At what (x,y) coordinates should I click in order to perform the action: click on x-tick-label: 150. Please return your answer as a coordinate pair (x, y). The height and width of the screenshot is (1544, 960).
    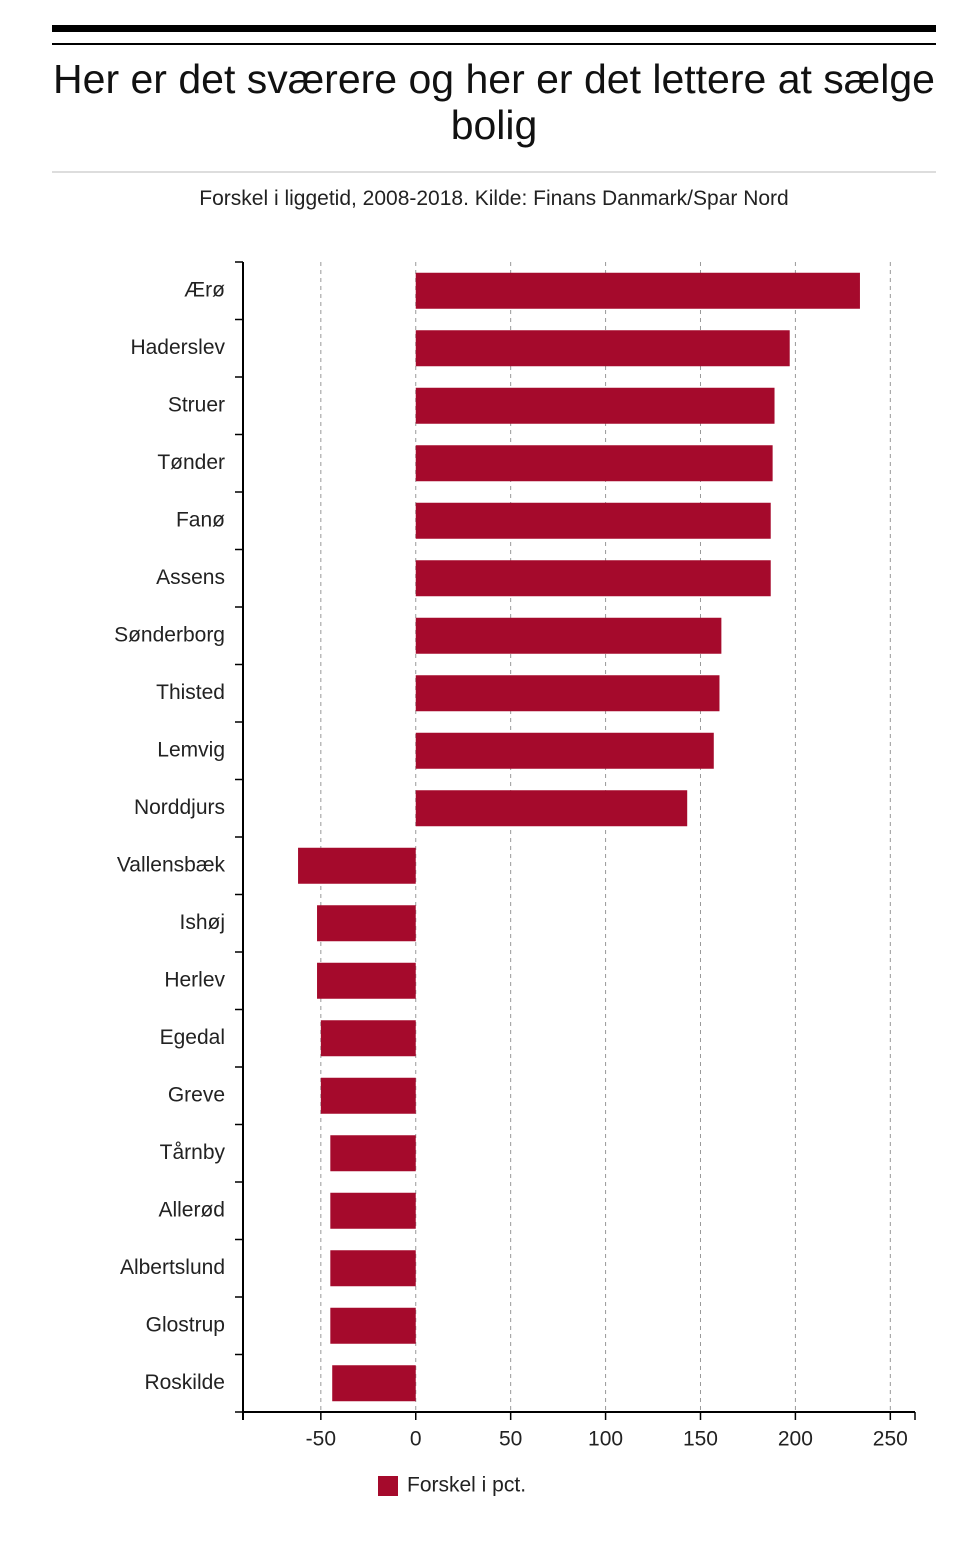
    Looking at the image, I should click on (700, 1439).